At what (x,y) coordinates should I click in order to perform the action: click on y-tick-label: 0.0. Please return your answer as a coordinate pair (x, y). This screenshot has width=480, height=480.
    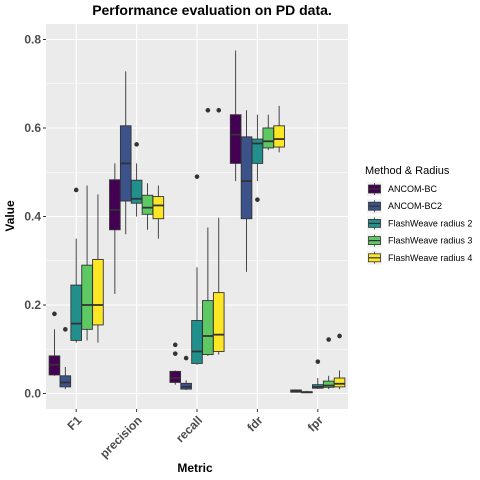
    Looking at the image, I should click on (32, 394).